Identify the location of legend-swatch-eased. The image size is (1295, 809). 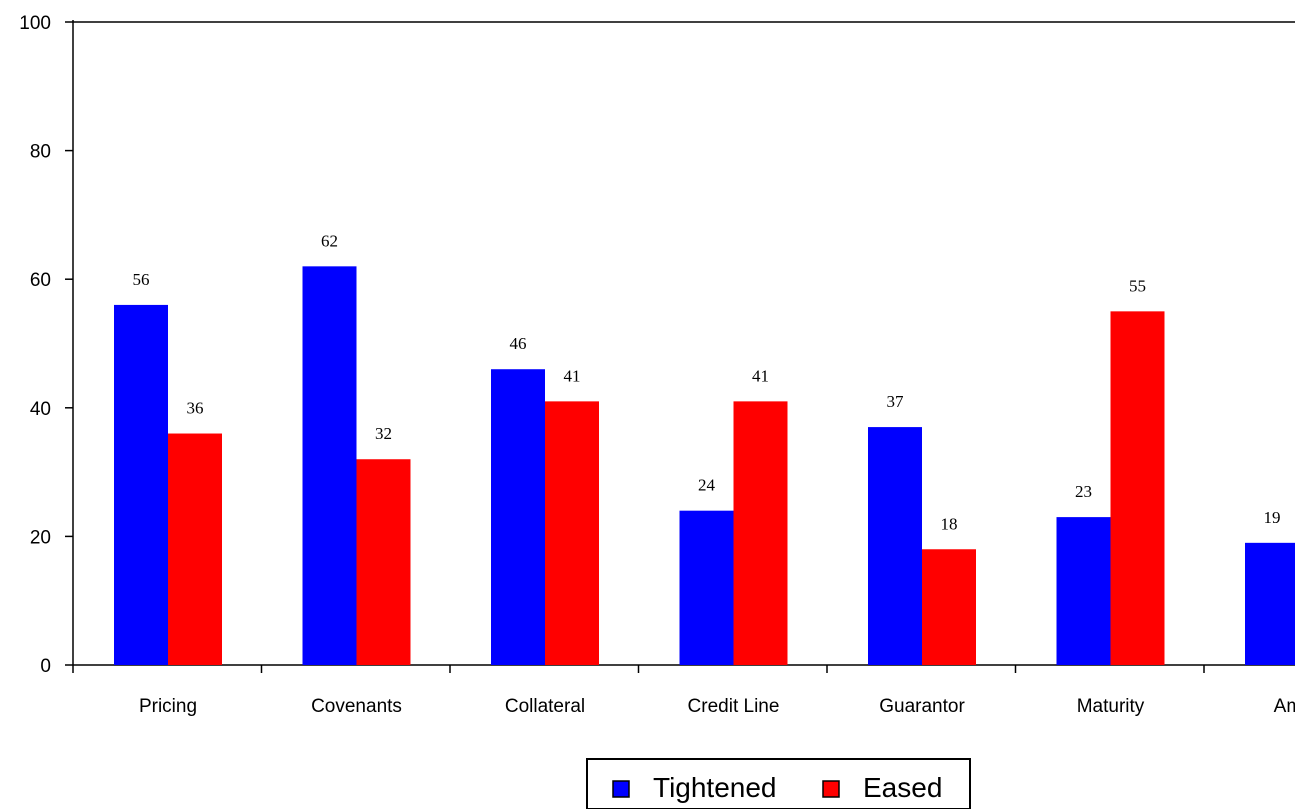
(831, 789).